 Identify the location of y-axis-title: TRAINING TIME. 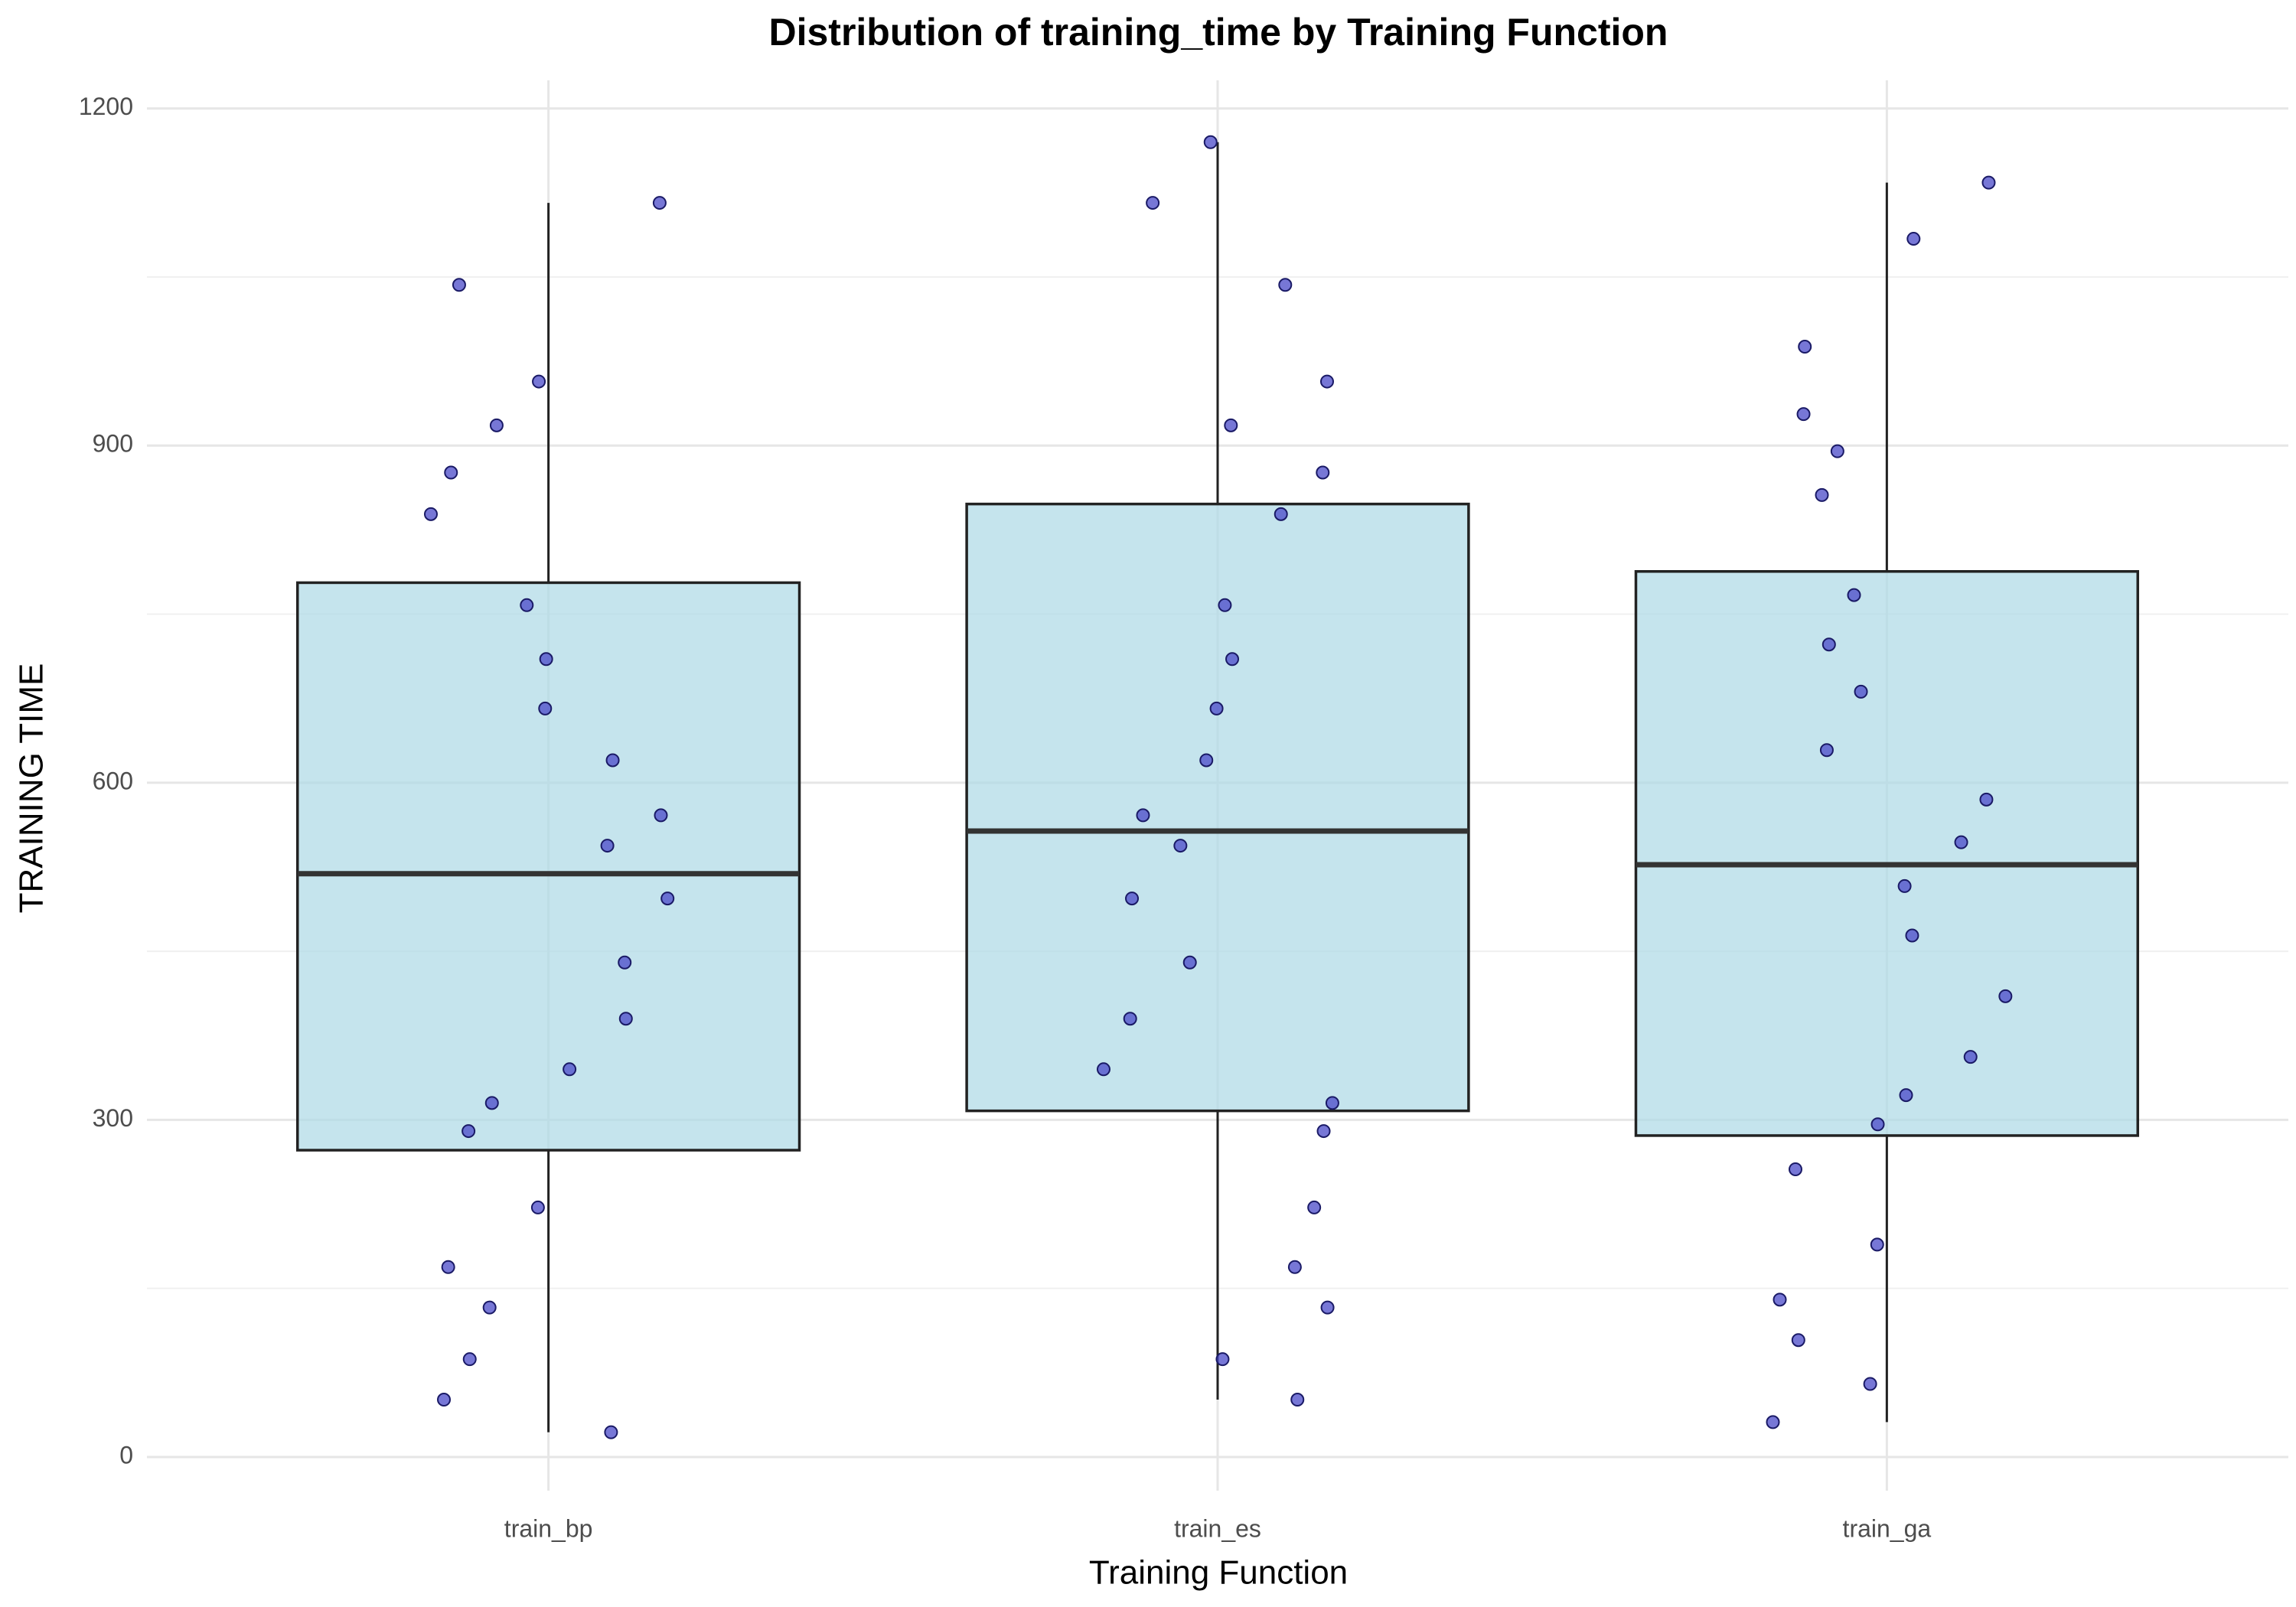
(32, 788).